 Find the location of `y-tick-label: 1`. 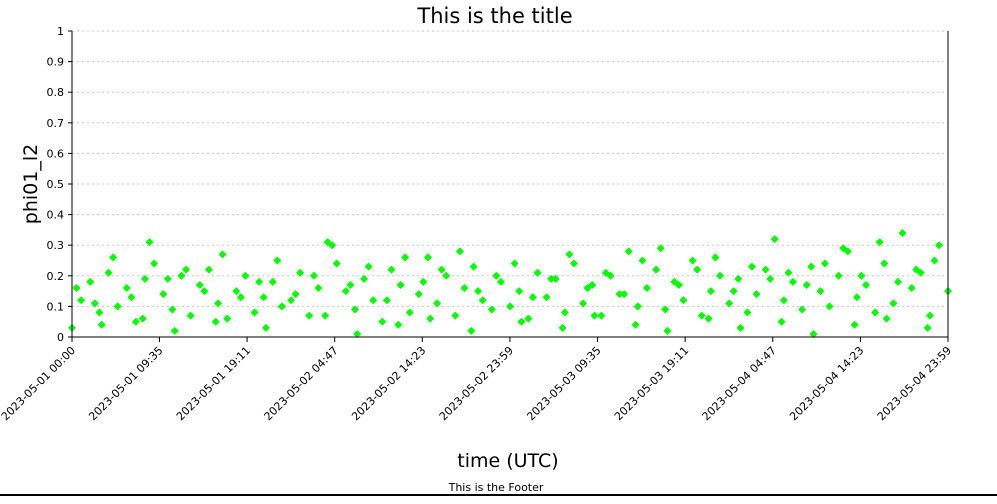

y-tick-label: 1 is located at coordinates (60, 31).